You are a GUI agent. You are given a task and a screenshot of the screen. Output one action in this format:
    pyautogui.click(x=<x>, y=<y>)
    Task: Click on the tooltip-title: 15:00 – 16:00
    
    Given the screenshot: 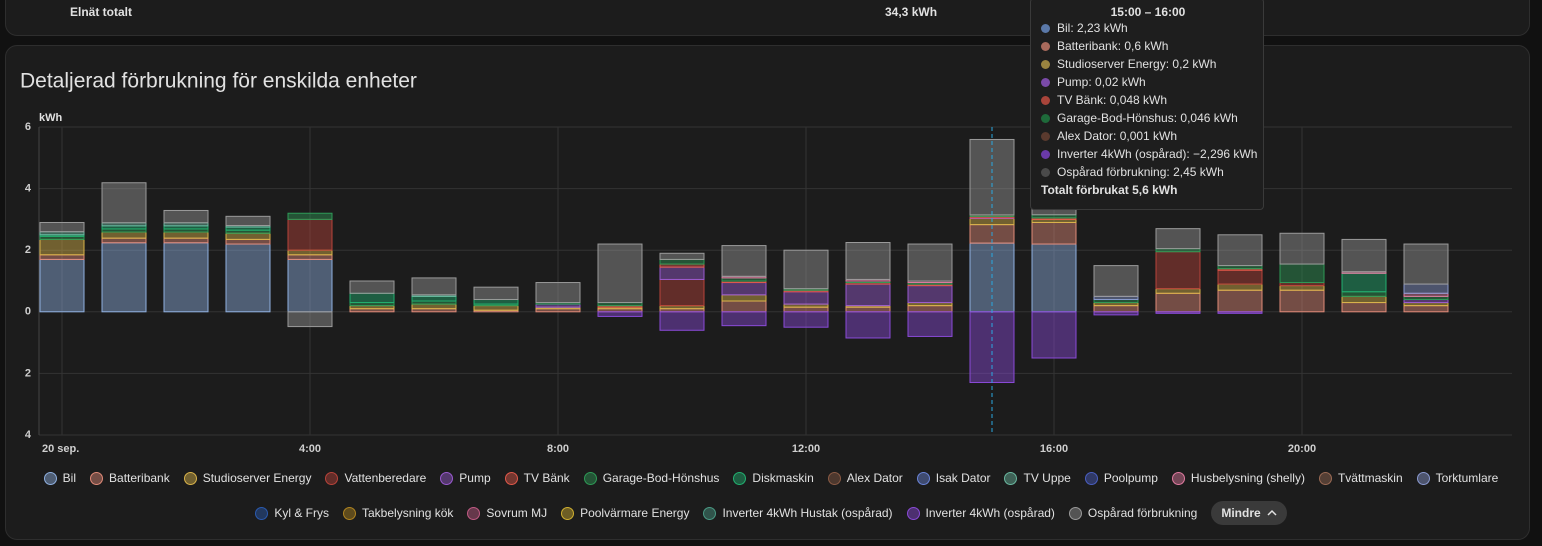 What is the action you would take?
    pyautogui.click(x=1148, y=12)
    